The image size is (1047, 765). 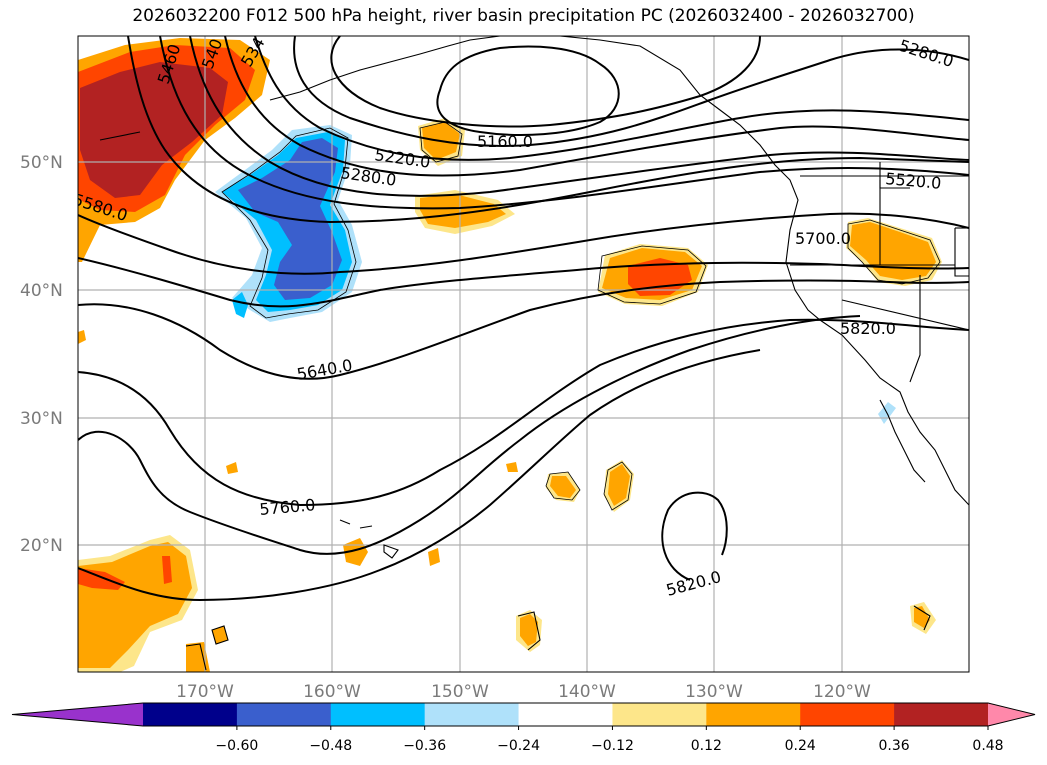 What do you see at coordinates (236, 746) in the screenshot?
I see `colorbar-tick-label: −0.60` at bounding box center [236, 746].